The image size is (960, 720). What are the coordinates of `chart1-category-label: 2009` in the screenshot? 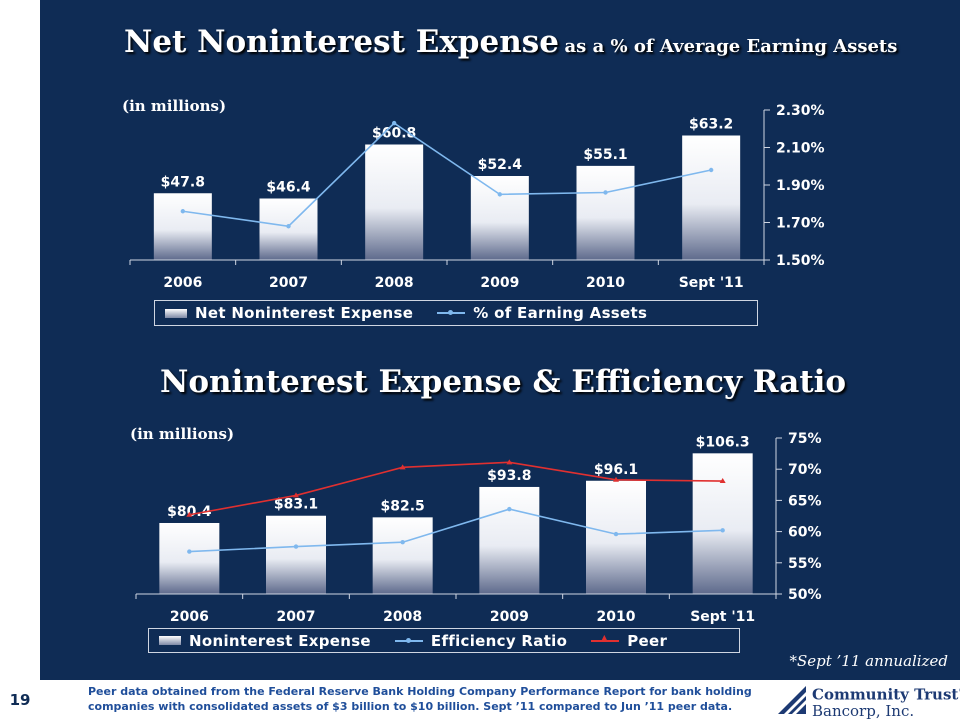 It's located at (499, 283).